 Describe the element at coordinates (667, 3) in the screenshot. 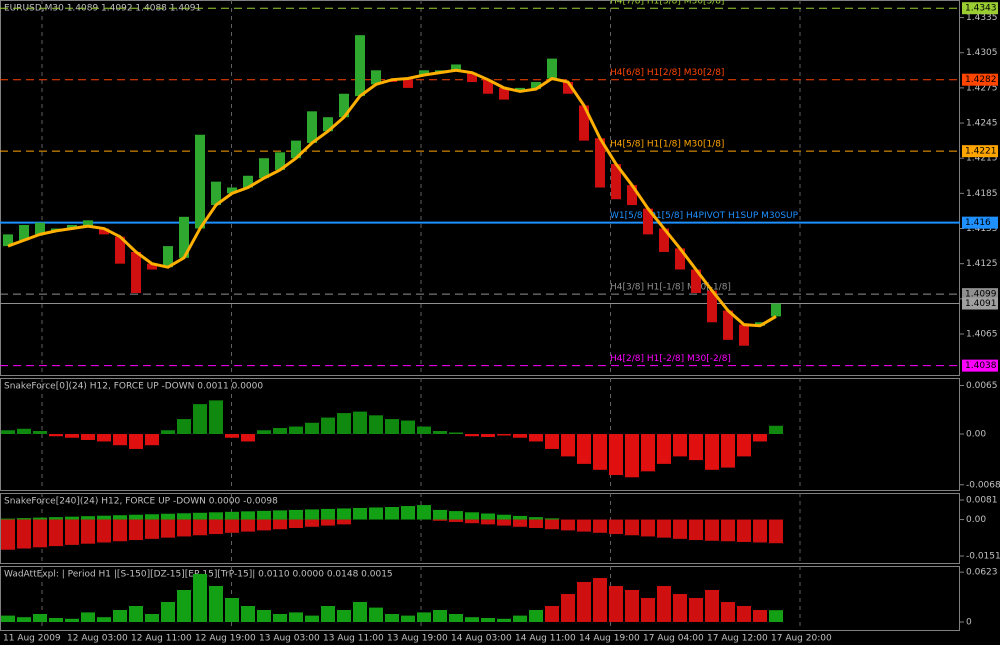

I see `level-label: H4[7/8] H1[3/8] M30[3/8]` at that location.